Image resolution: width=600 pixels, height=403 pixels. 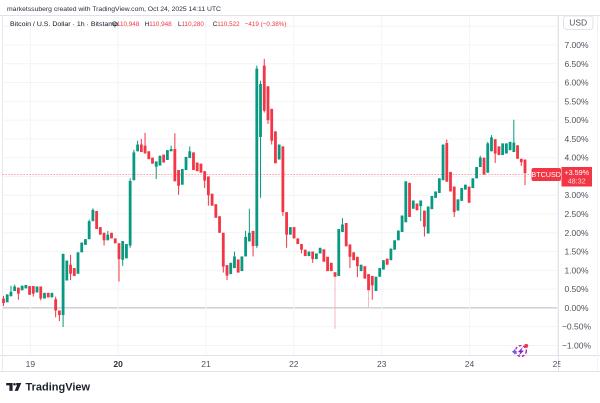 What do you see at coordinates (576, 139) in the screenshot?
I see `svg-text: 4.50%` at bounding box center [576, 139].